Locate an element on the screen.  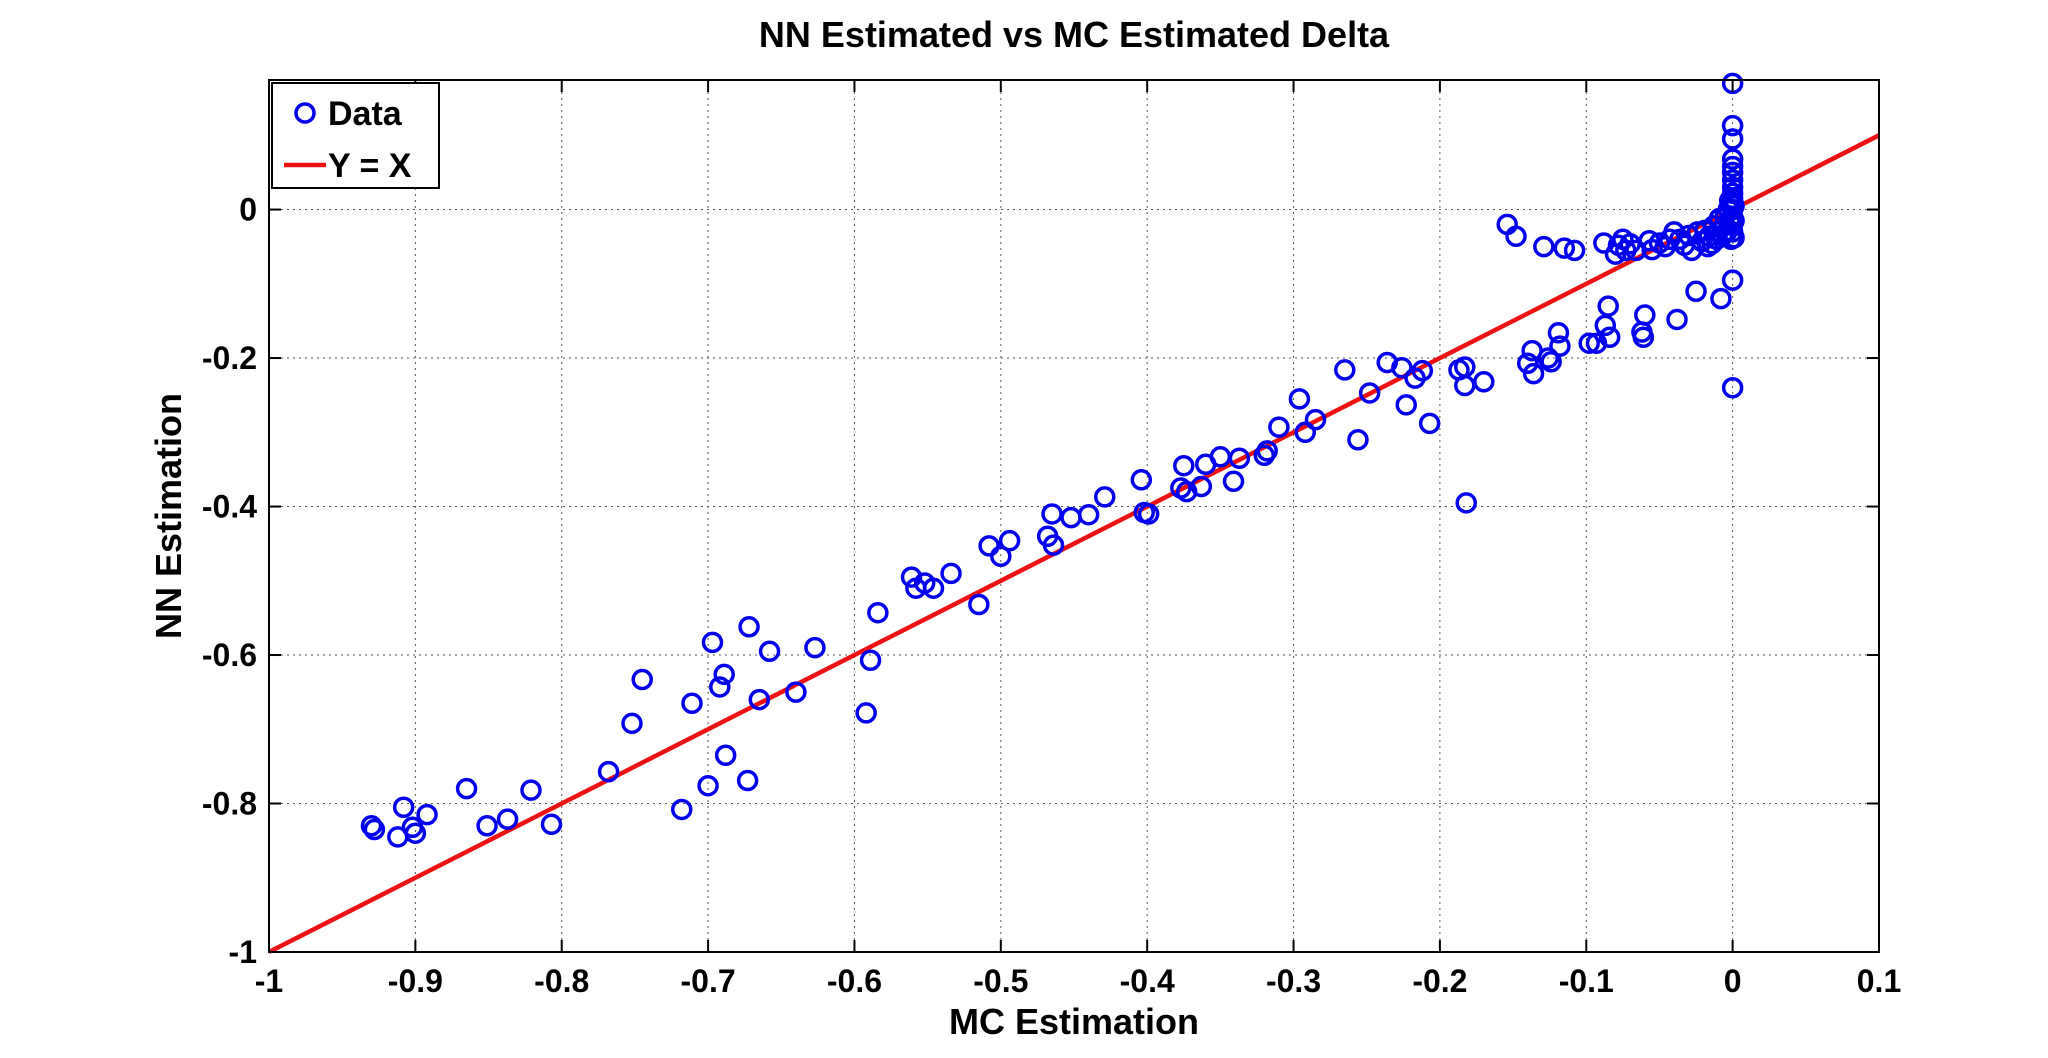
legend-label-line: Y = X is located at coordinates (370, 166).